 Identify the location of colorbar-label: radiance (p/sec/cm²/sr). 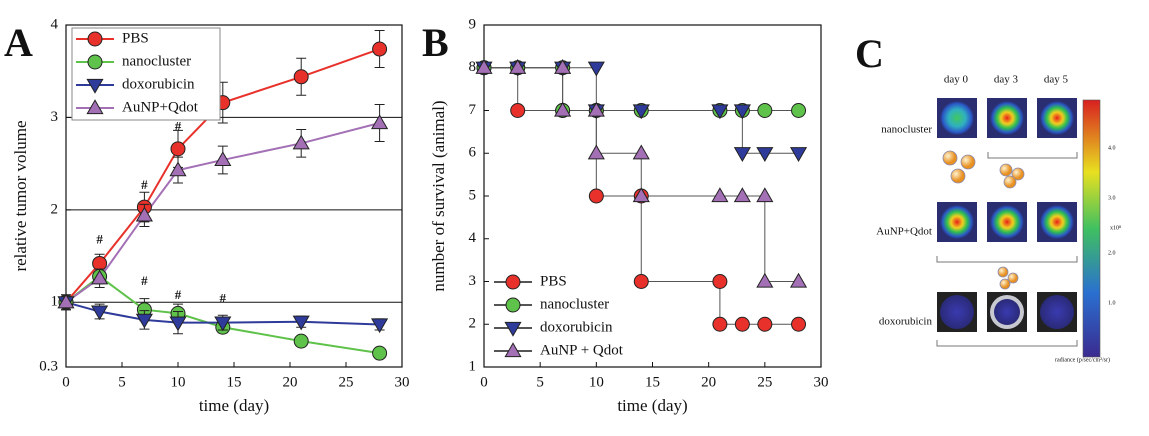
(1082, 359).